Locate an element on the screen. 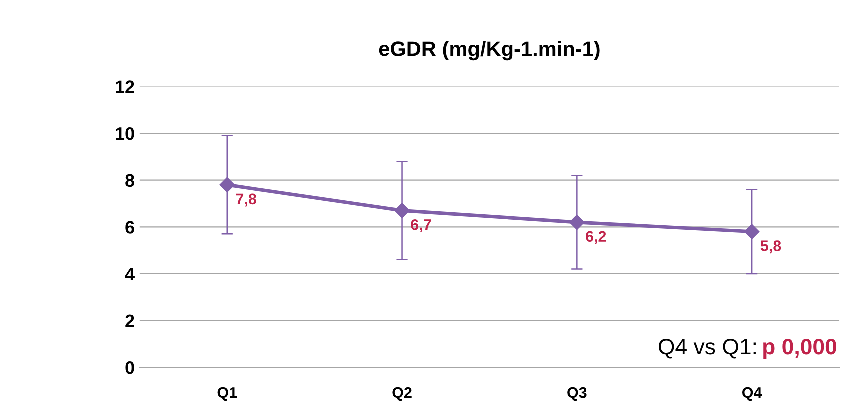 This screenshot has height=413, width=848. chart-title: eGDR (mg/Kg-1.min-1) is located at coordinates (489, 51).